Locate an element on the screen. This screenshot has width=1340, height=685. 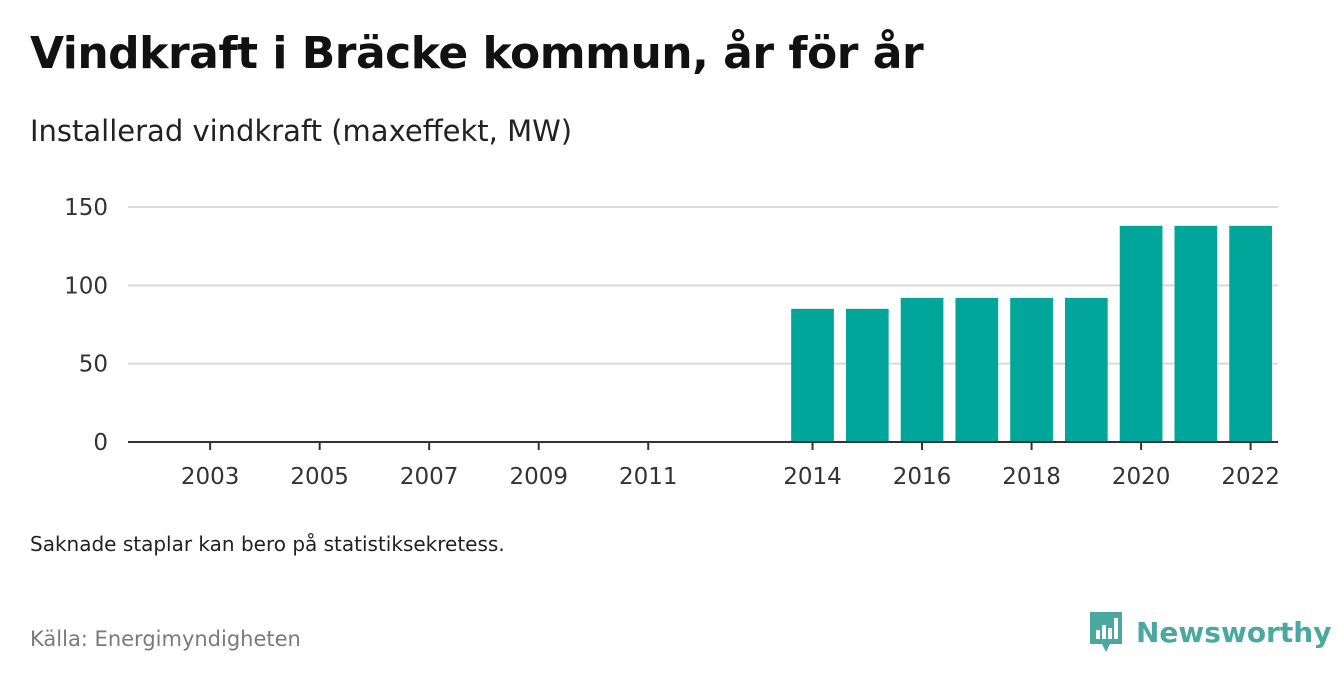
x-tick-label: 2014 is located at coordinates (812, 477).